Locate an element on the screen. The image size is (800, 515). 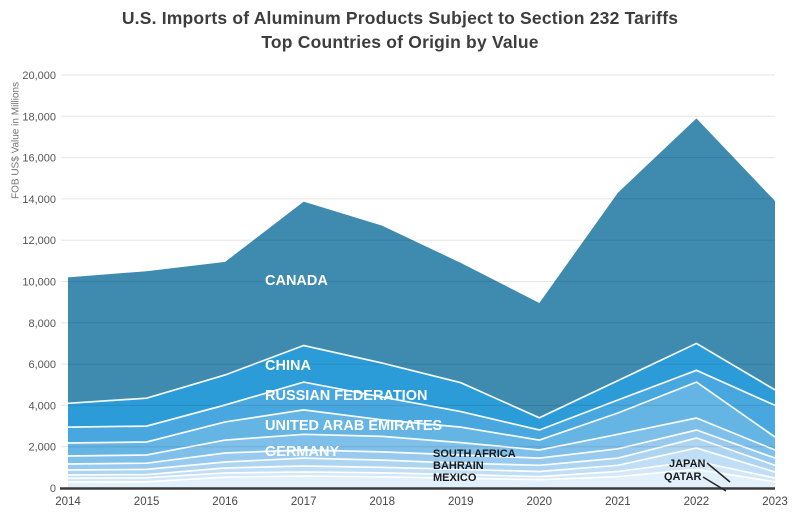
layer-boundary-russian-federation is located at coordinates (421, 400).